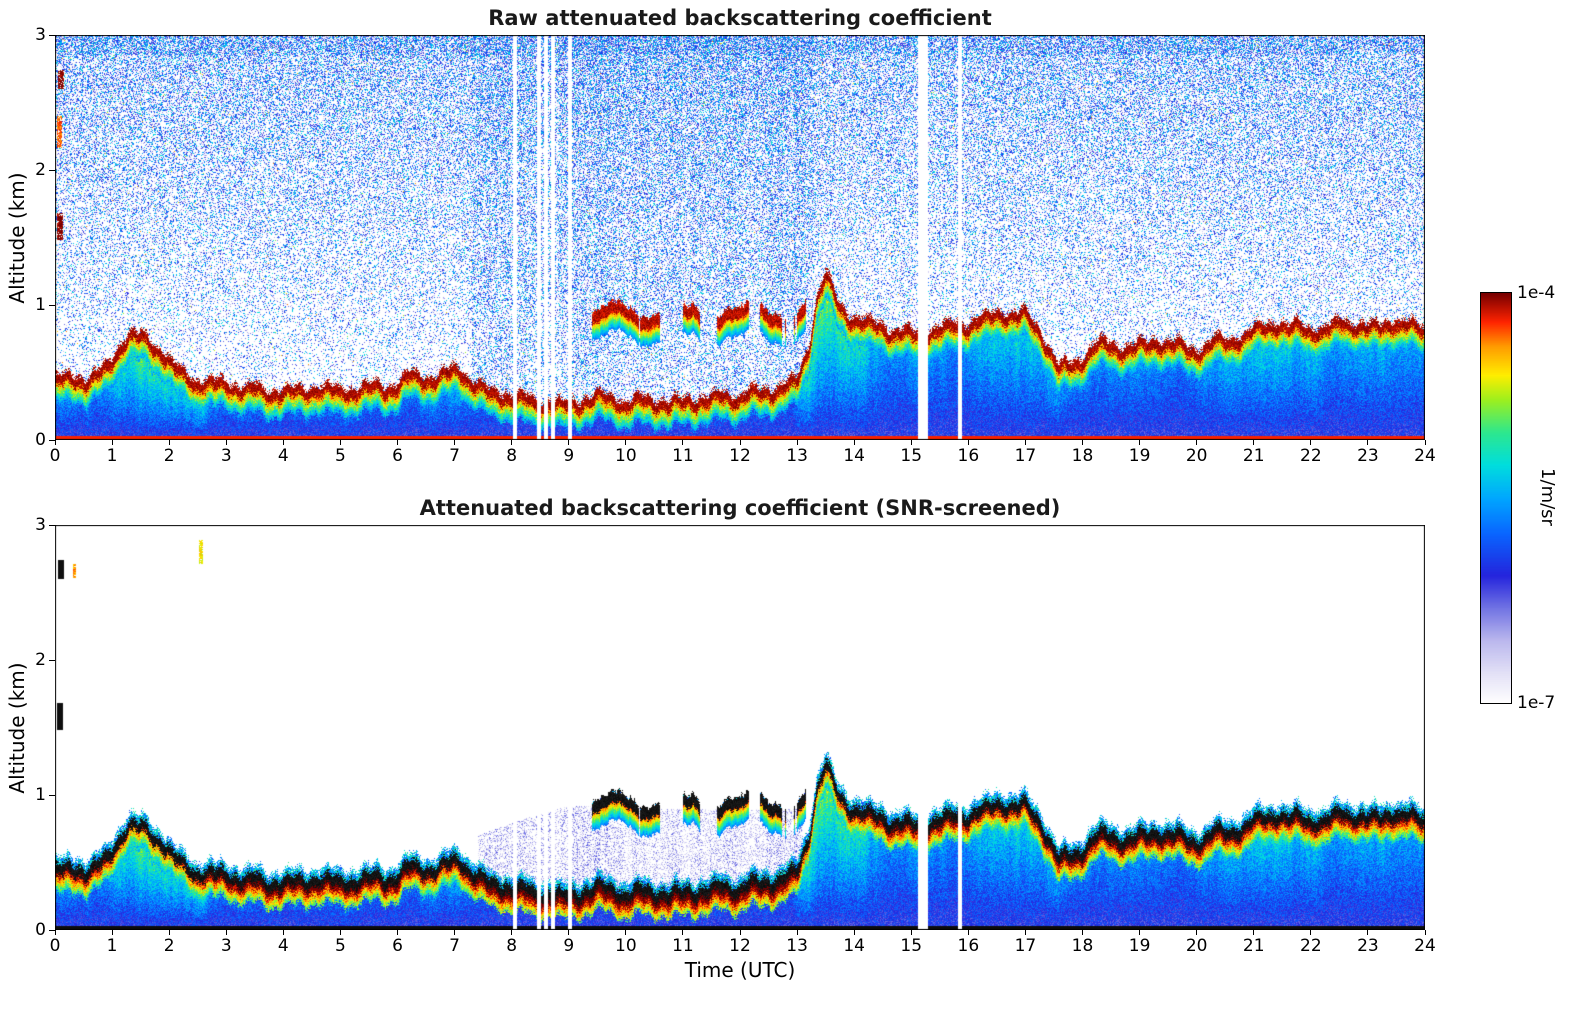  I want to click on x-tick-label: 7, so click(454, 946).